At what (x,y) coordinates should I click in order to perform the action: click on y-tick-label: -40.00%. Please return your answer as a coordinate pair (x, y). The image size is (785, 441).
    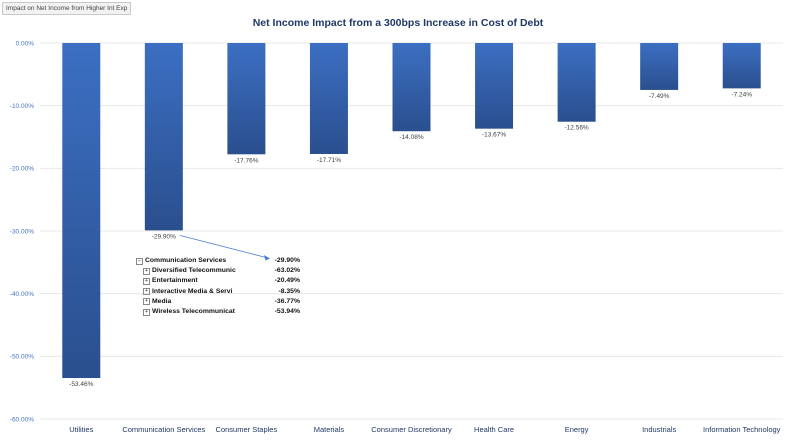
    Looking at the image, I should click on (22, 294).